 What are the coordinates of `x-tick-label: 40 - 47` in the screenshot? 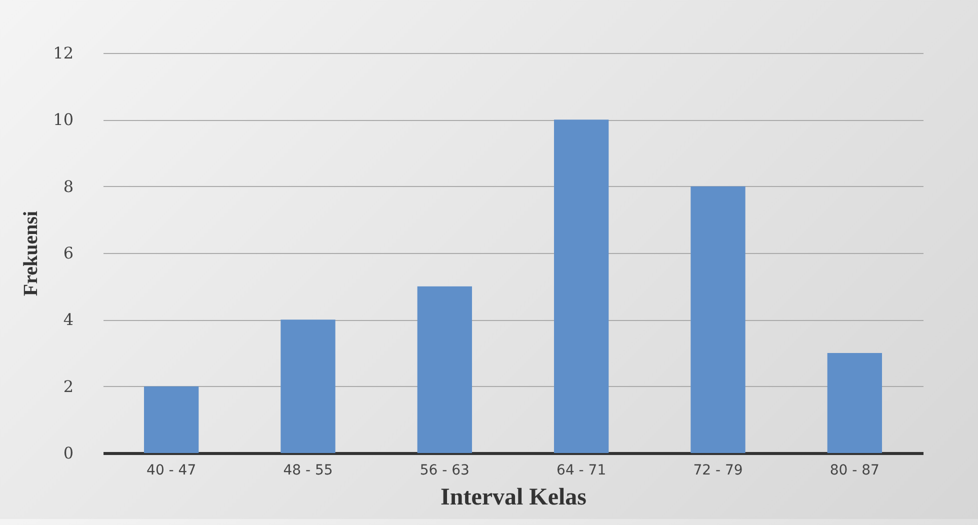 It's located at (171, 470).